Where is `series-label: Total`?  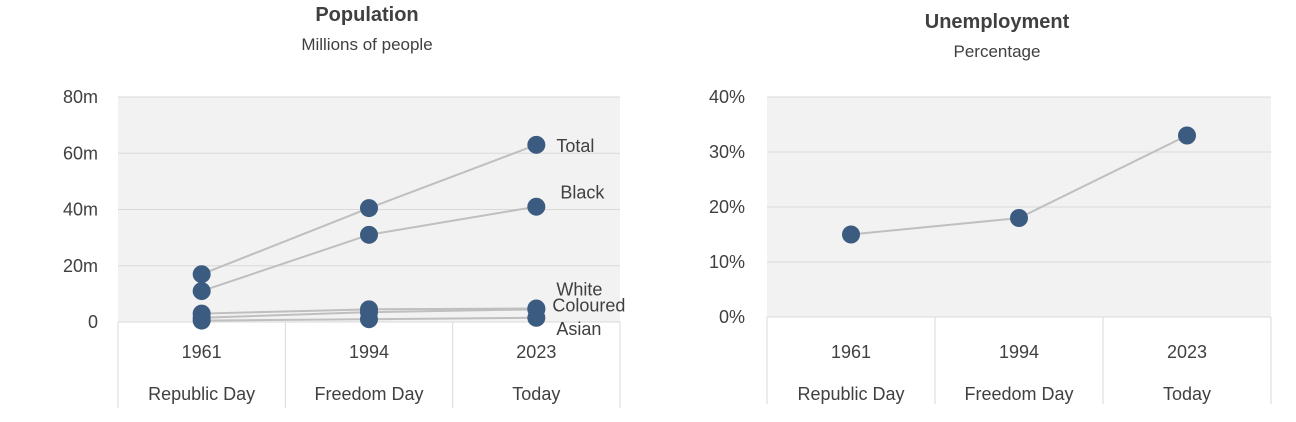
series-label: Total is located at coordinates (575, 146).